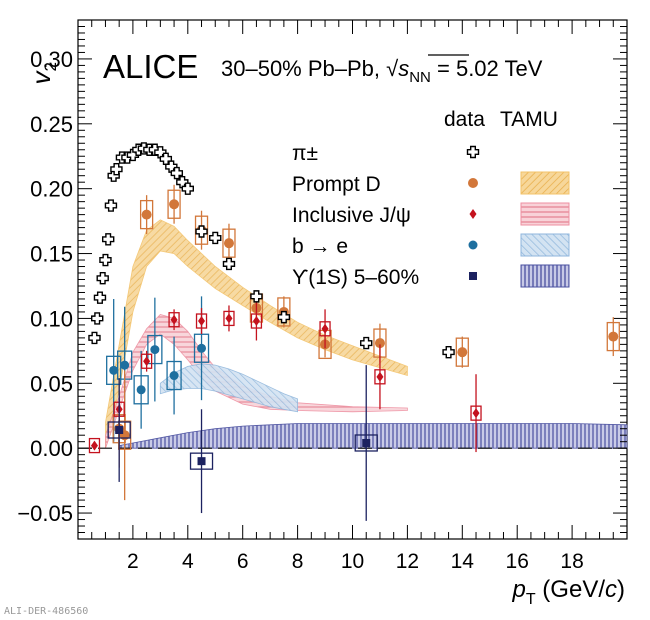 Image resolution: width=650 pixels, height=620 pixels. I want to click on y-axis-label: v2, so click(43, 73).